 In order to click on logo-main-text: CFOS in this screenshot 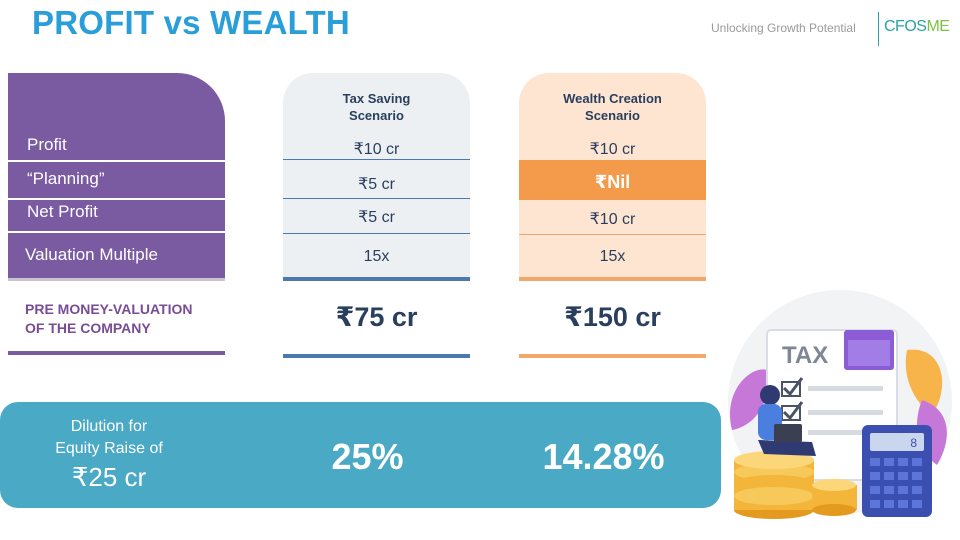, I will do `click(905, 26)`.